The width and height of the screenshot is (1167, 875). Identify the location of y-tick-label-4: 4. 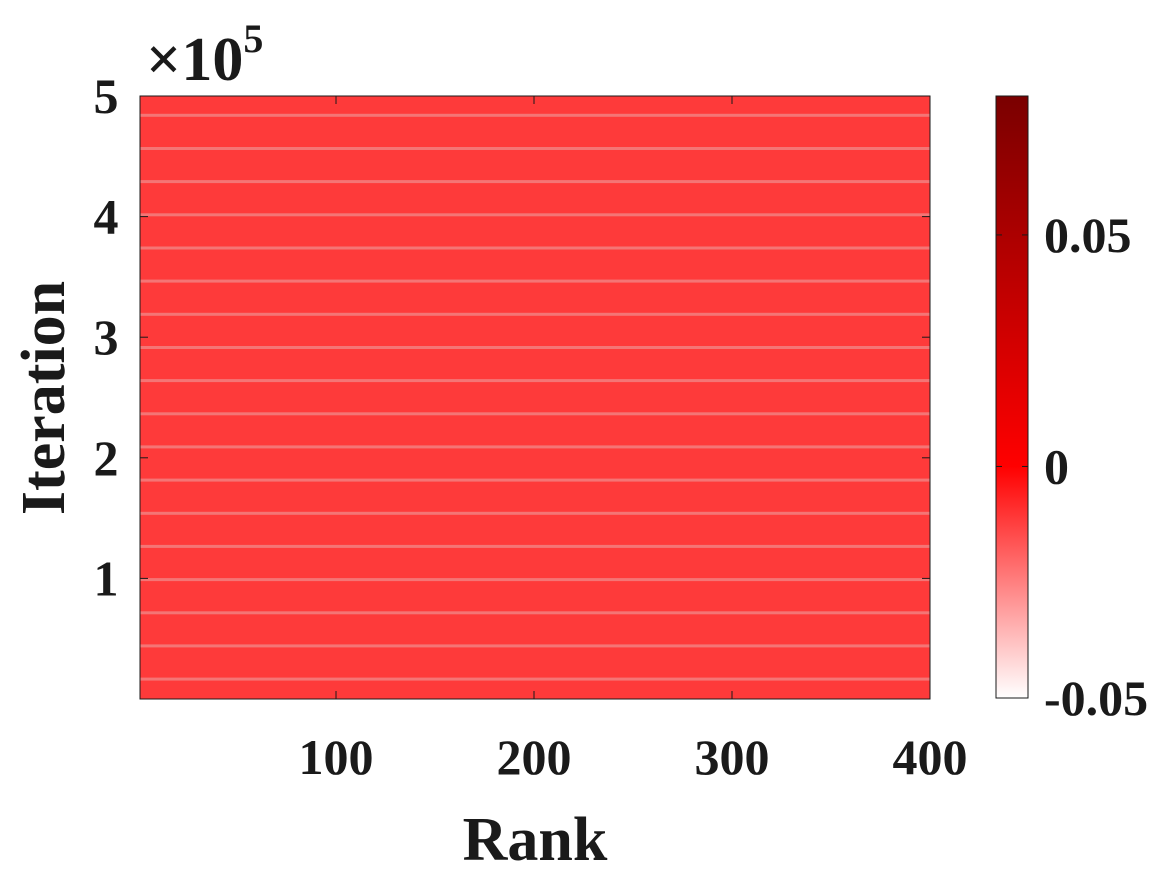
(106, 217).